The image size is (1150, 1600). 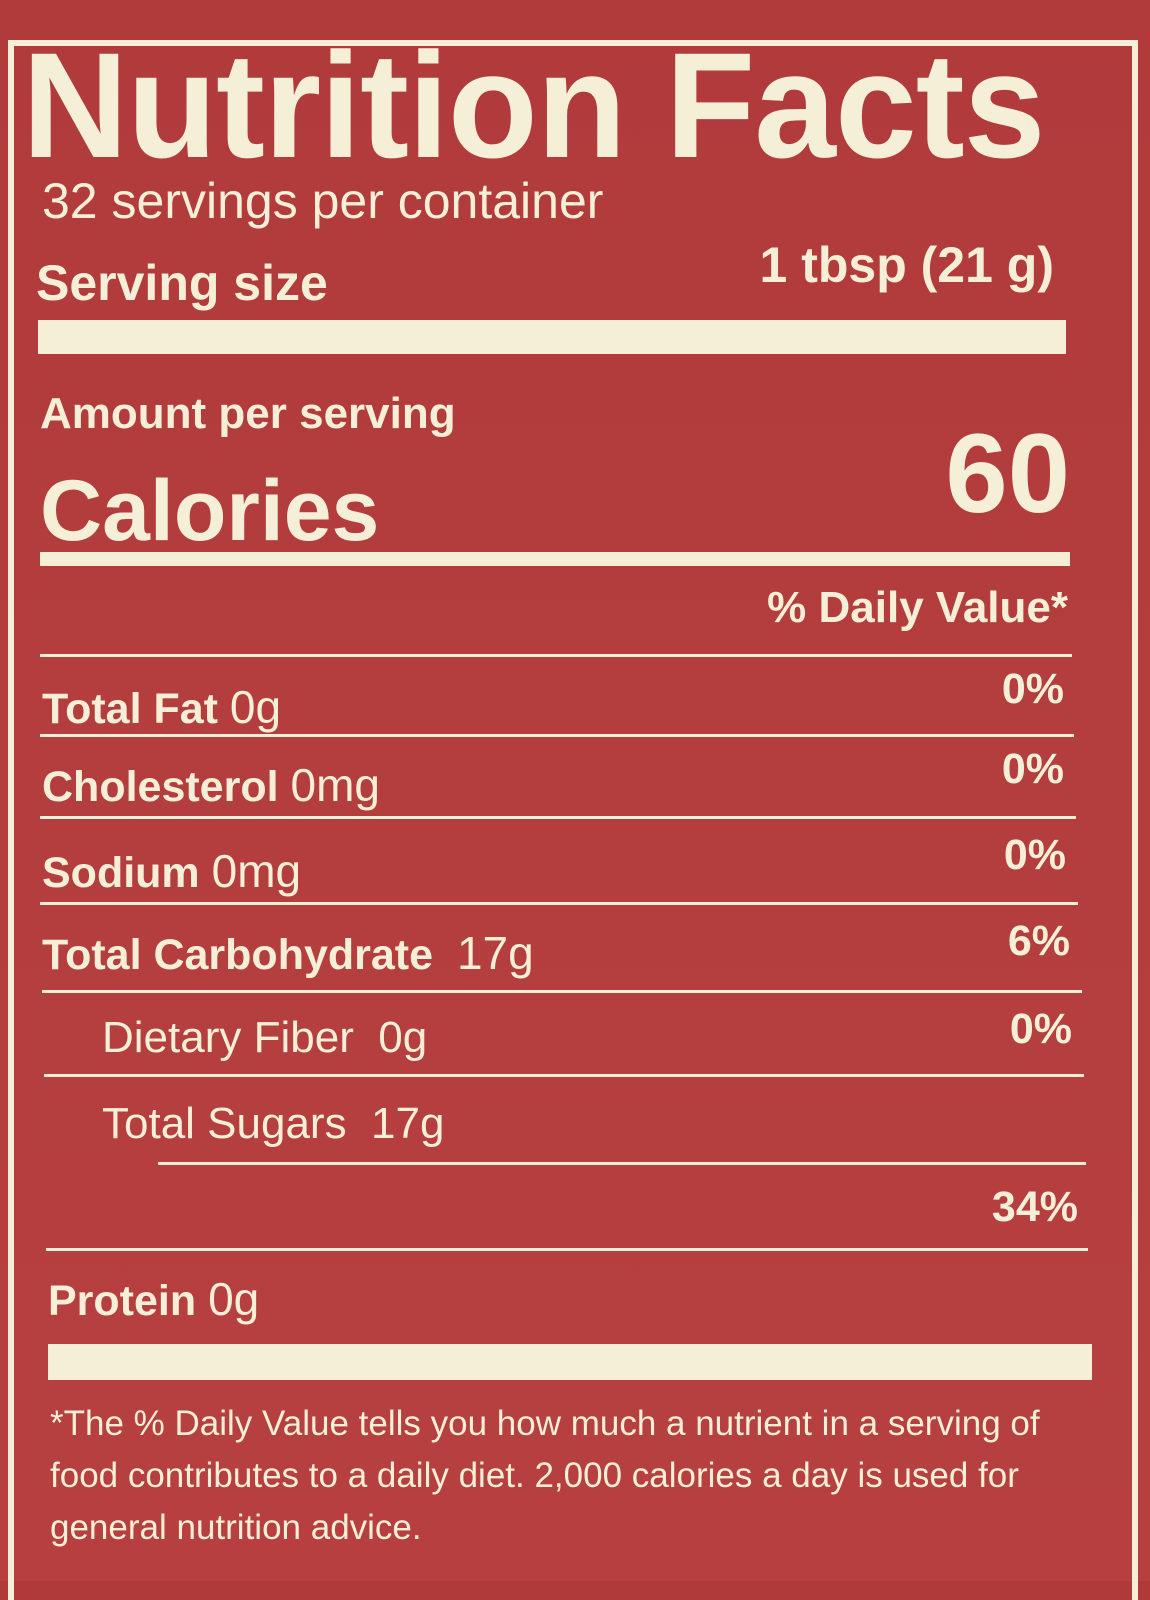 I want to click on calories-value: 60, so click(x=1007, y=473).